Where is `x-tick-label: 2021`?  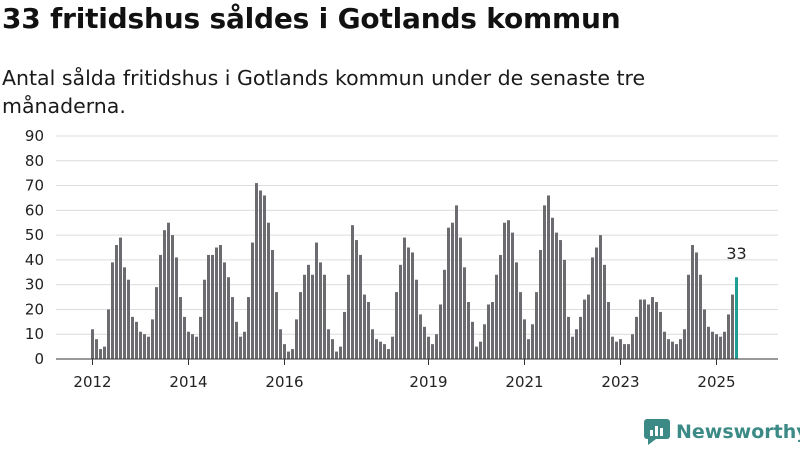 x-tick-label: 2021 is located at coordinates (524, 382).